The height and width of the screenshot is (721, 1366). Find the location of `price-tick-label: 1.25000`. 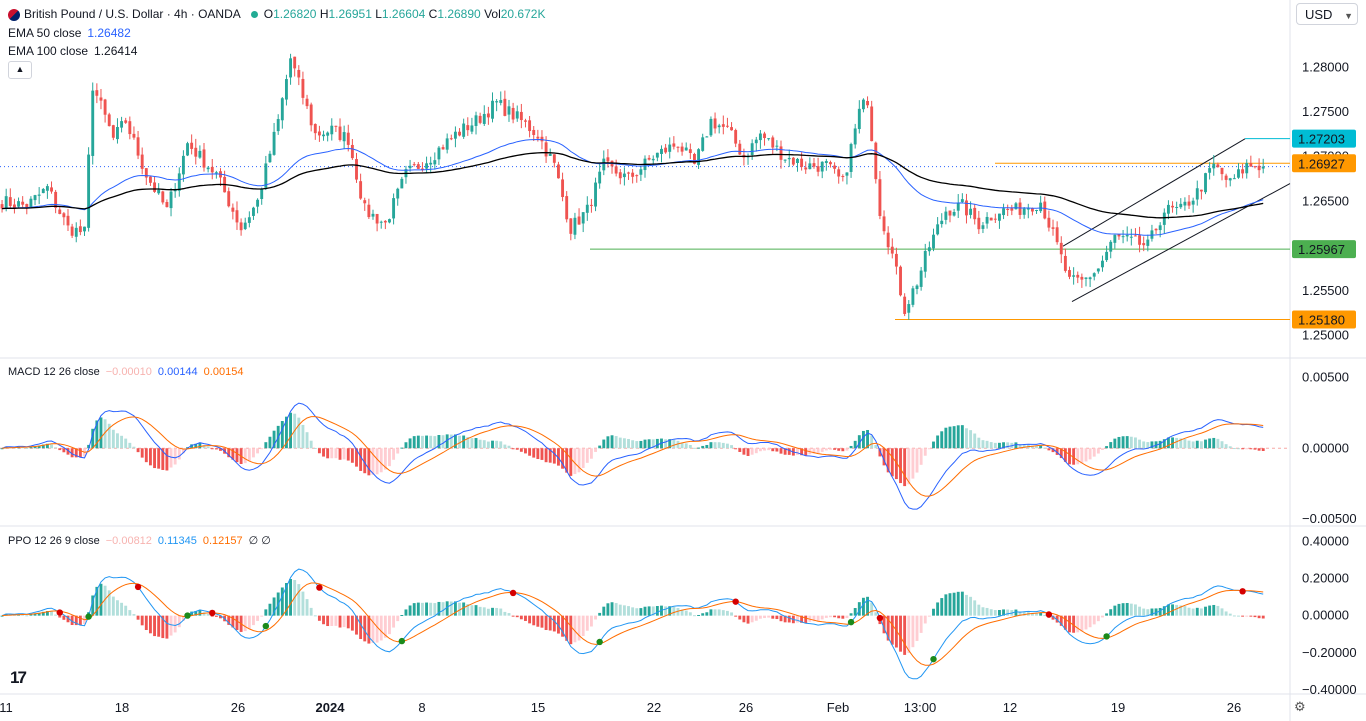

price-tick-label: 1.25000 is located at coordinates (1325, 335).